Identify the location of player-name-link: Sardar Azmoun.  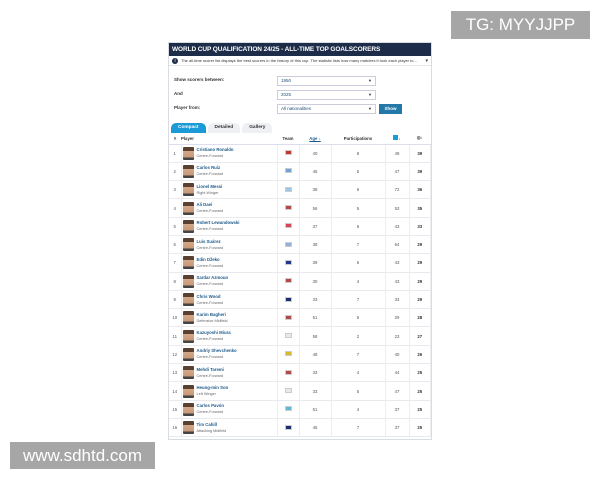
(212, 278).